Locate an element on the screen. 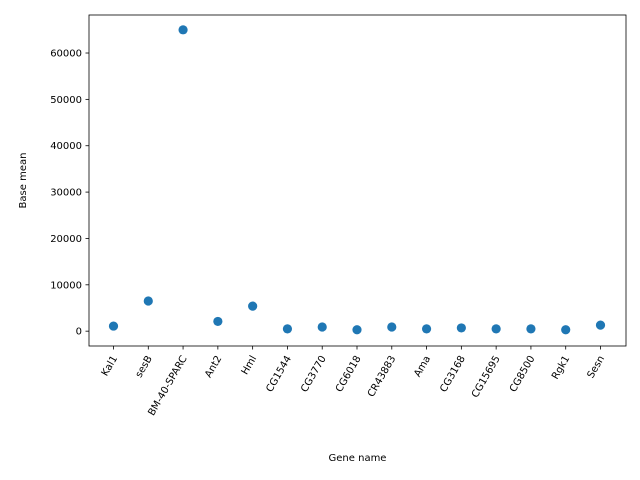 This screenshot has height=480, width=640. x-tick-label: CG3770 is located at coordinates (314, 374).